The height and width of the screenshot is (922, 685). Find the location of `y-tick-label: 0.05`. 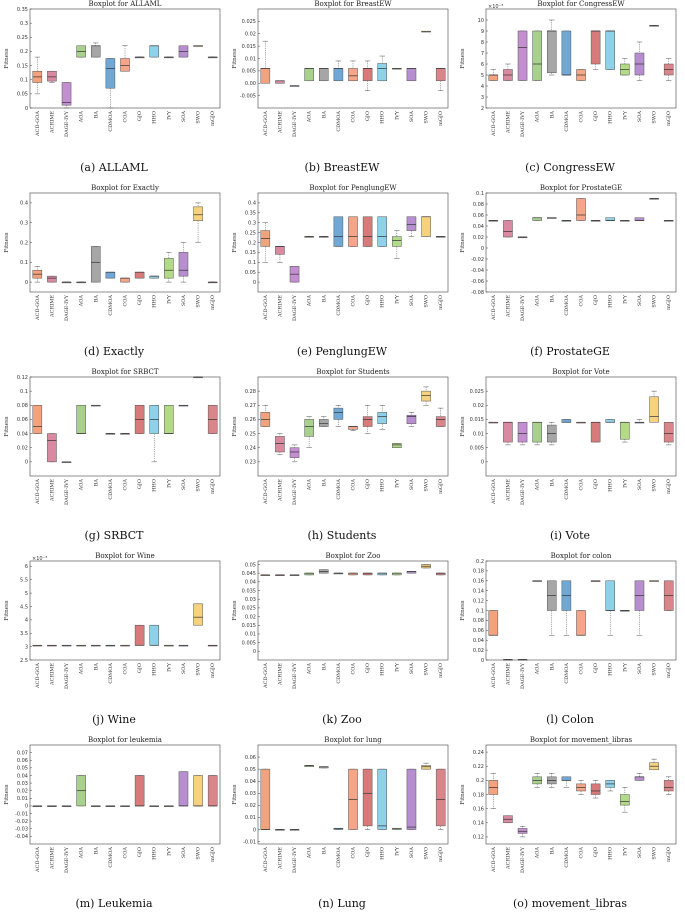

y-tick-label: 0.05 is located at coordinates (22, 769).